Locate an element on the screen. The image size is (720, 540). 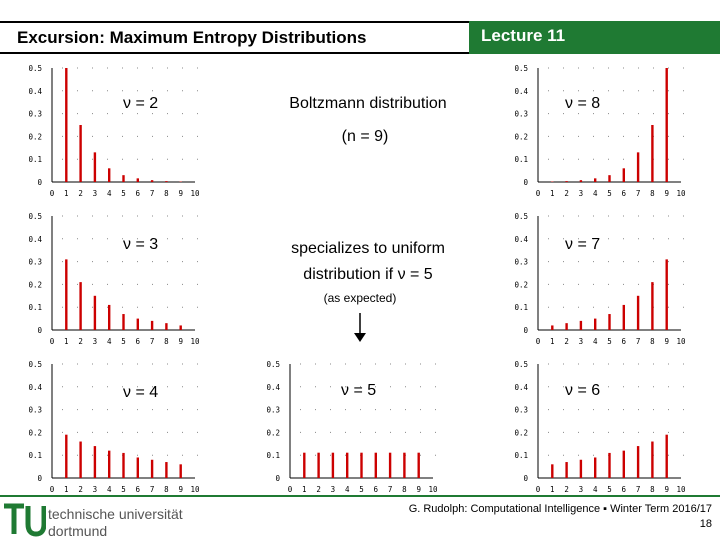
lecture-label: Lecture 11 is located at coordinates (523, 35).